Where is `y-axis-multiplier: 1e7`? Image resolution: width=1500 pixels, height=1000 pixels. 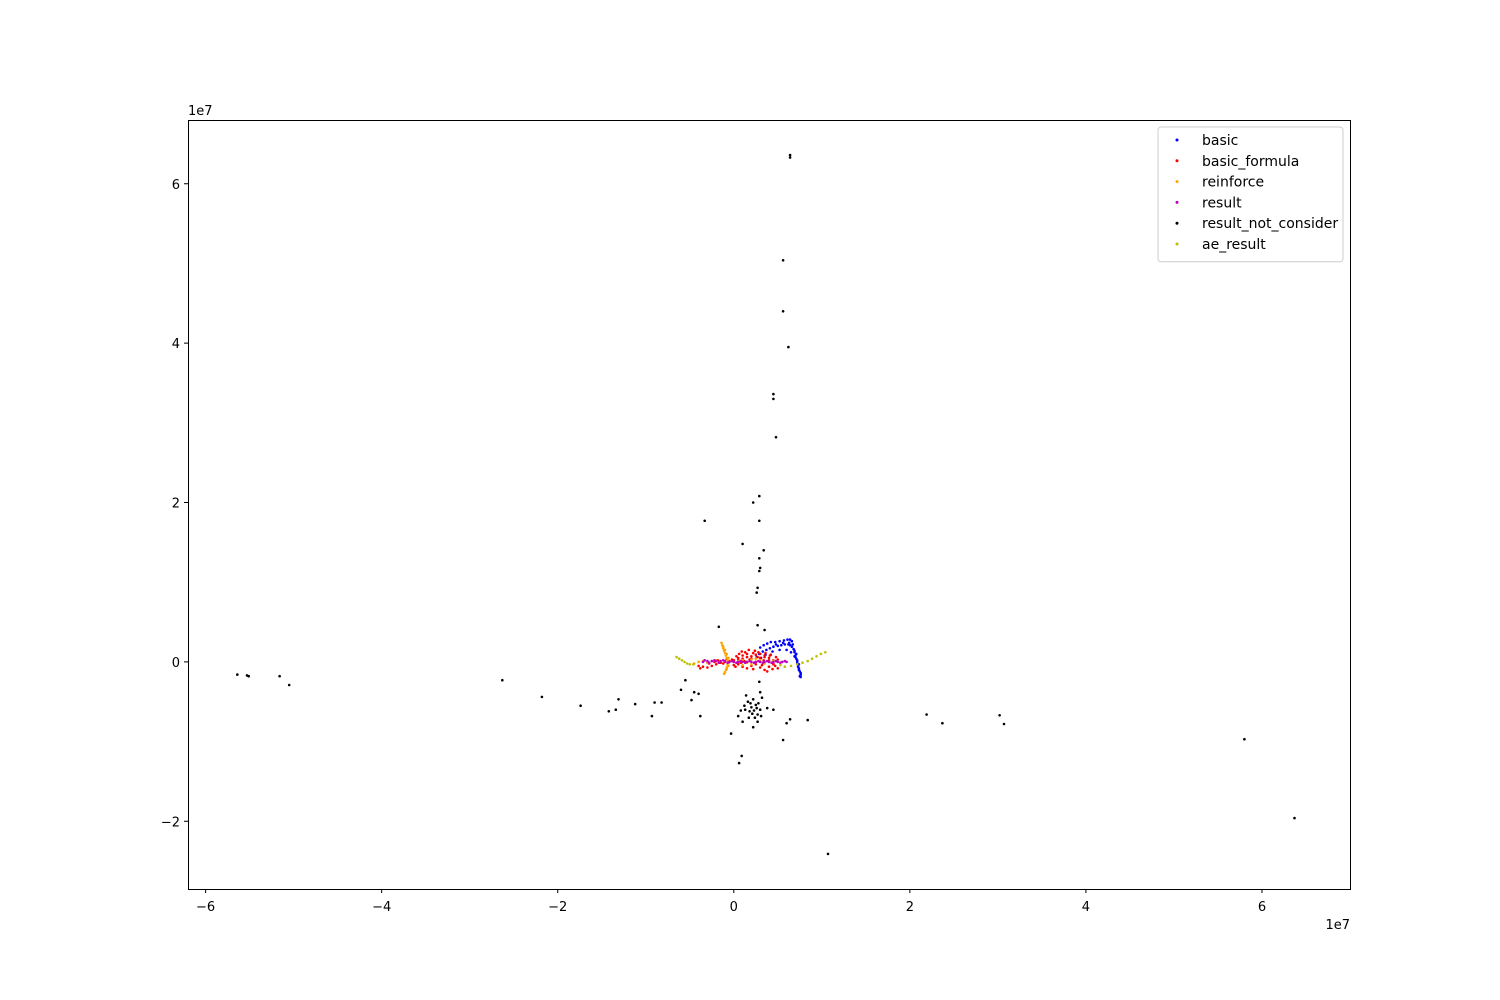 y-axis-multiplier: 1e7 is located at coordinates (200, 111).